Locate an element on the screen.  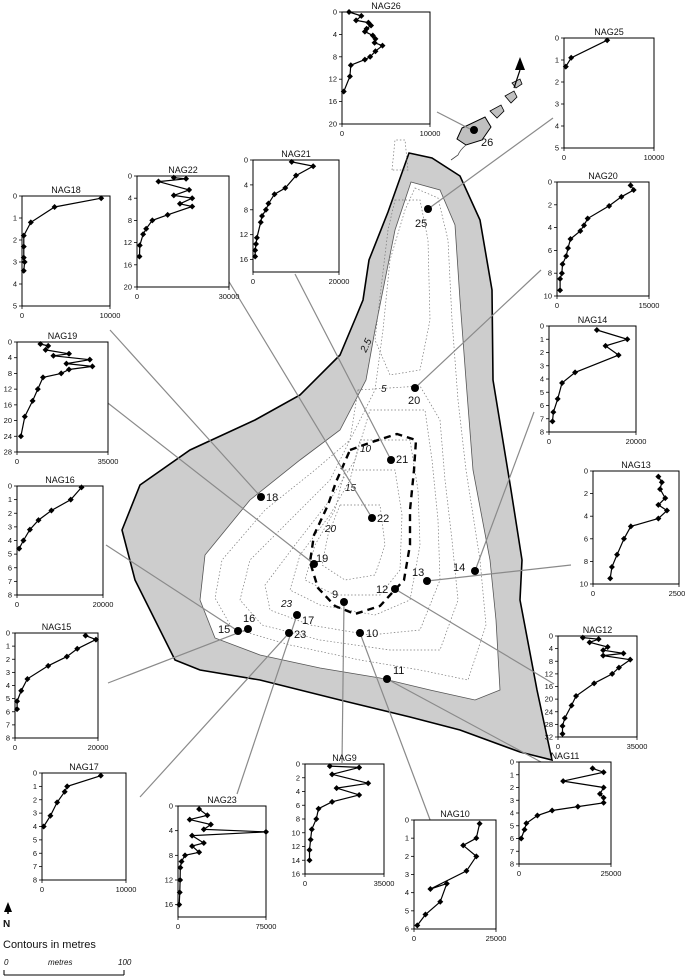
north-arrow: N is located at coordinates (7, 916).